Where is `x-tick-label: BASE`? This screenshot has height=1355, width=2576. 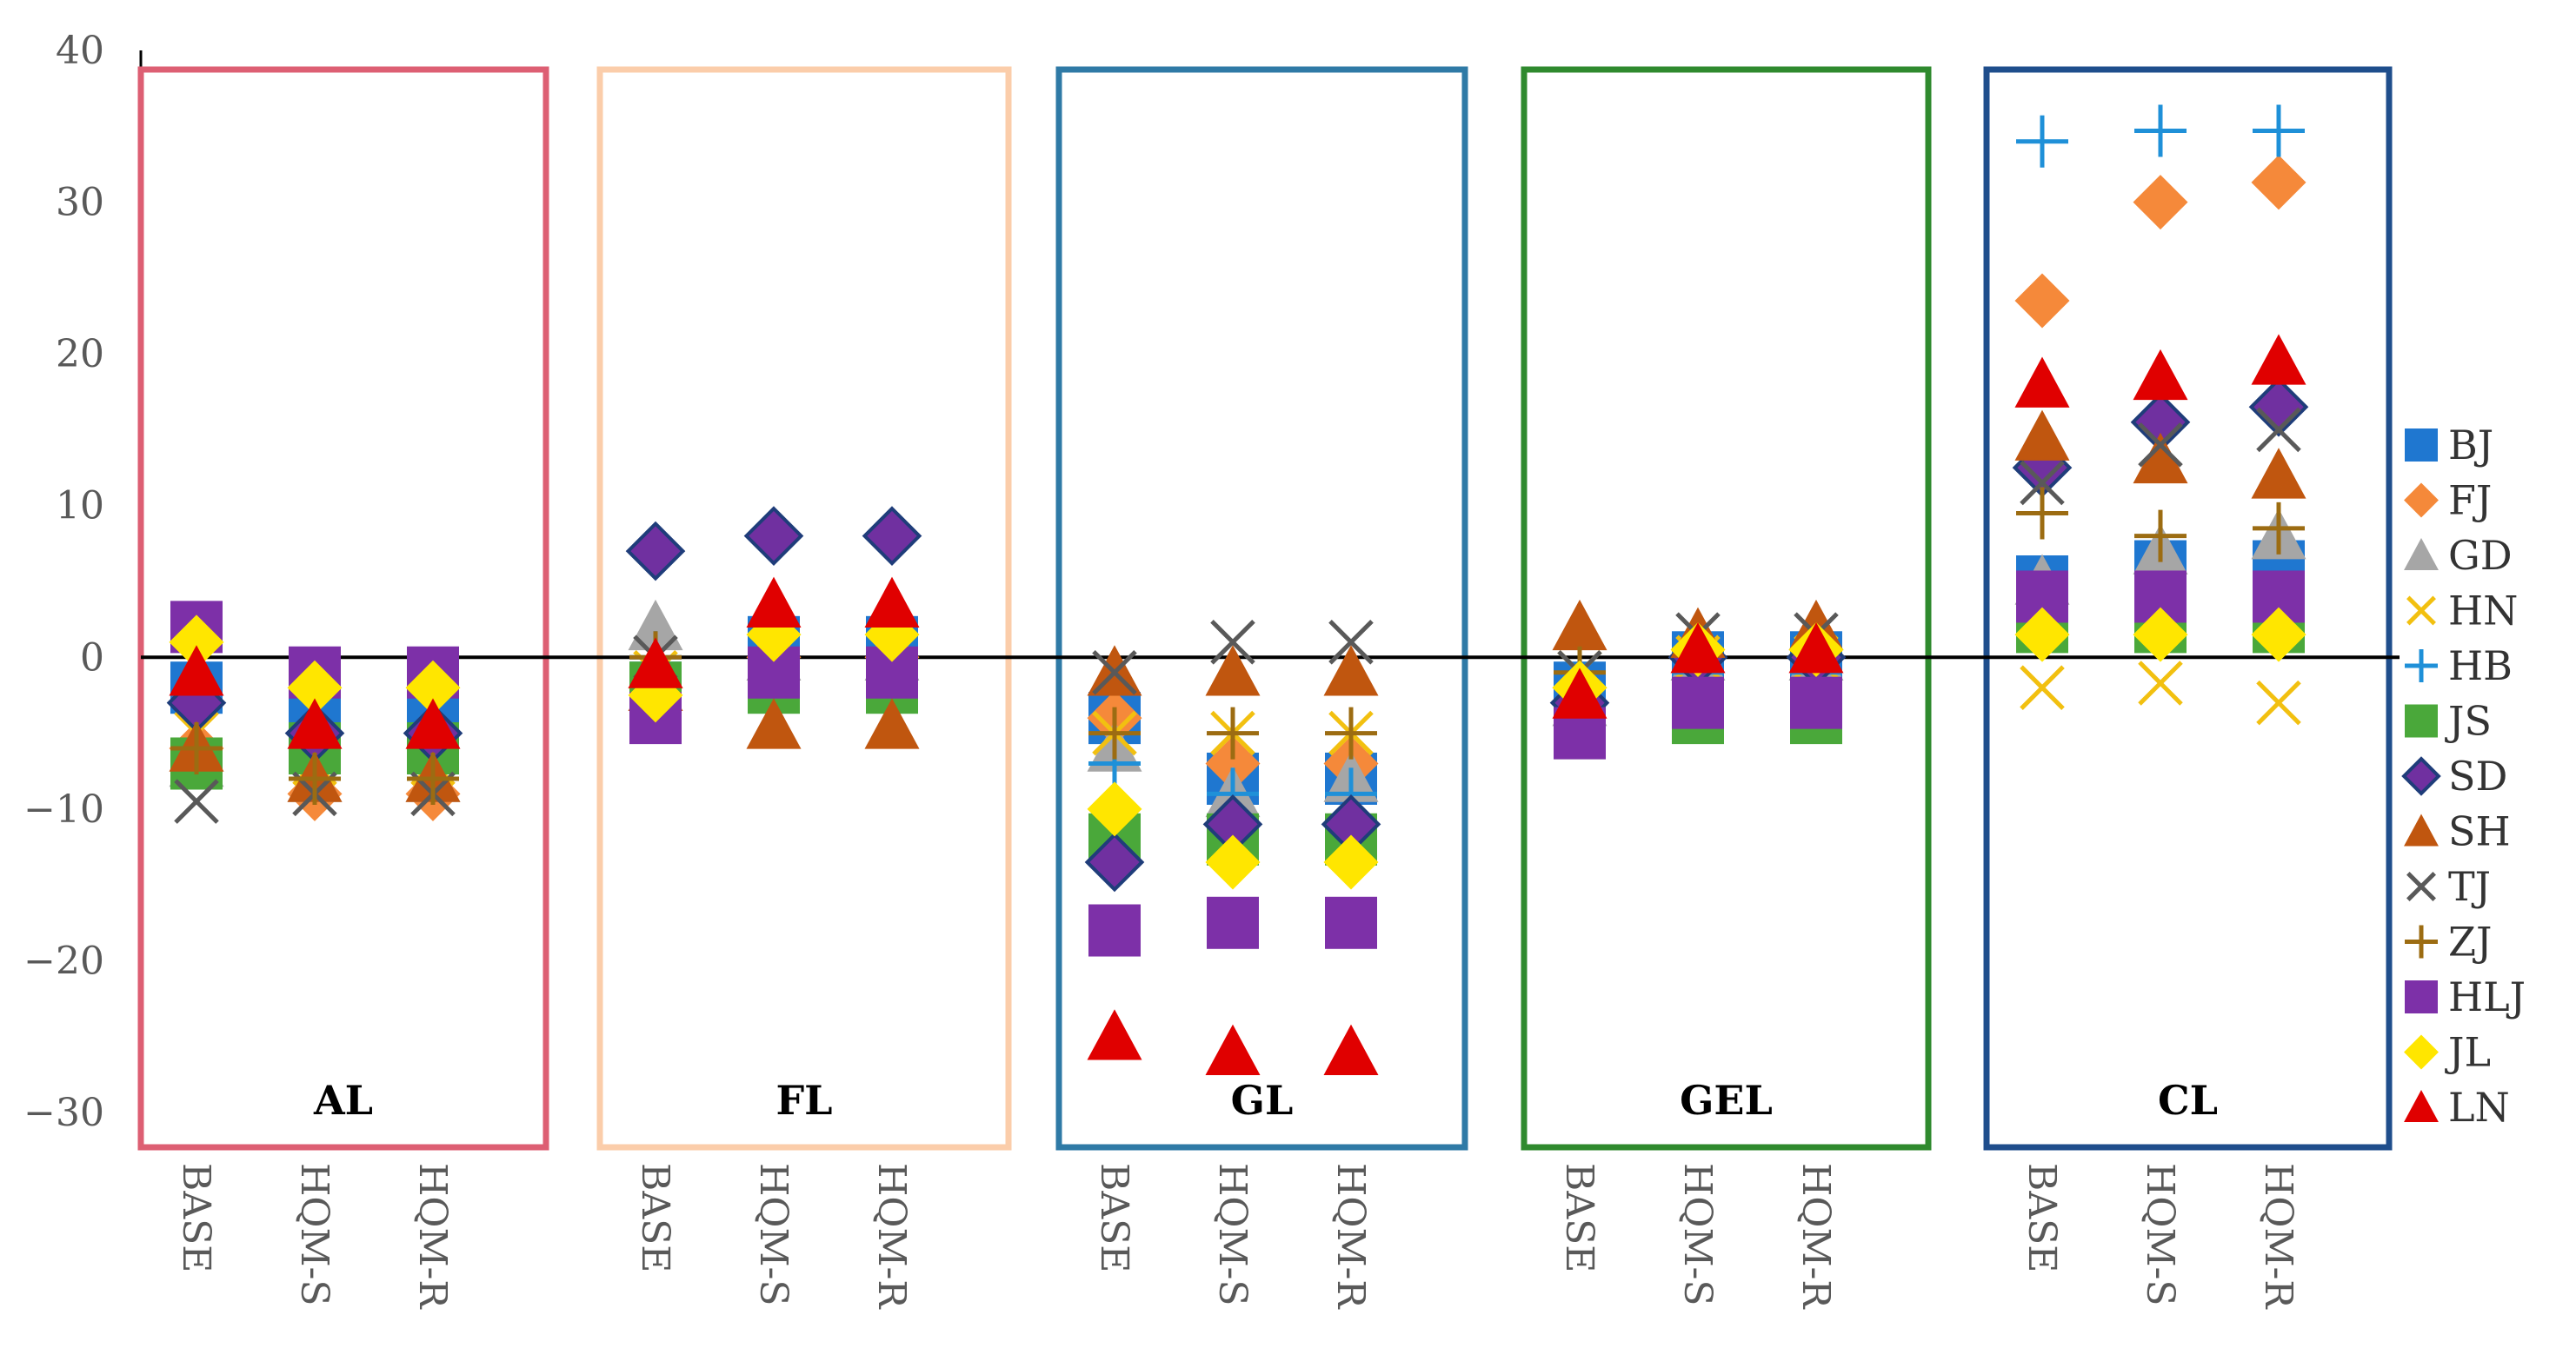 x-tick-label: BASE is located at coordinates (2042, 1217).